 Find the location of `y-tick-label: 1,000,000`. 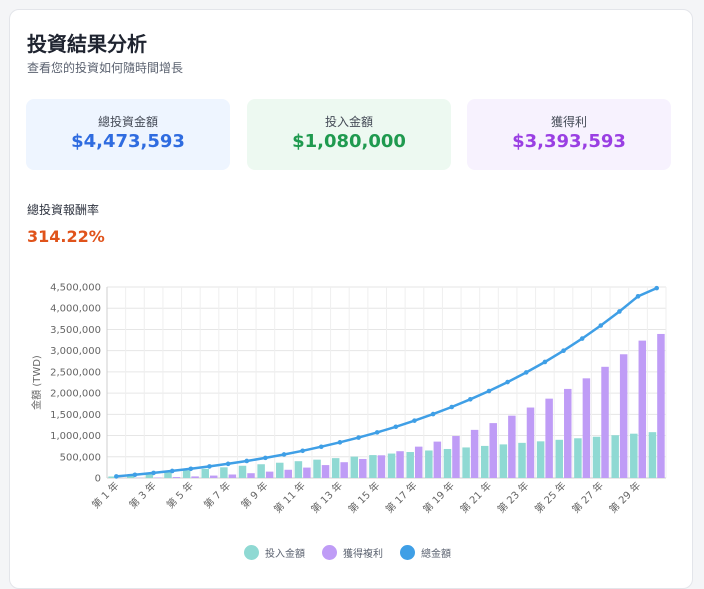

y-tick-label: 1,000,000 is located at coordinates (75, 436).